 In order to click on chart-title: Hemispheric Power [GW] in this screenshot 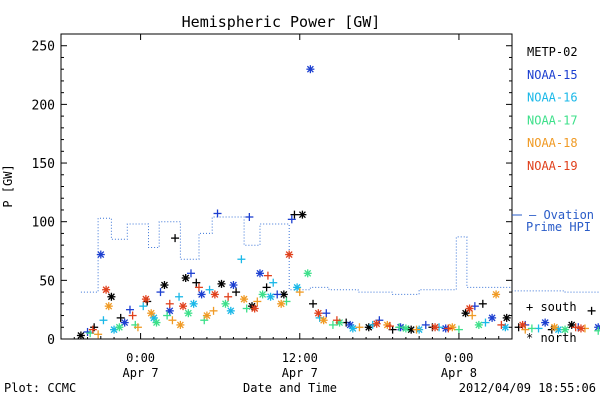, I will do `click(281, 22)`.